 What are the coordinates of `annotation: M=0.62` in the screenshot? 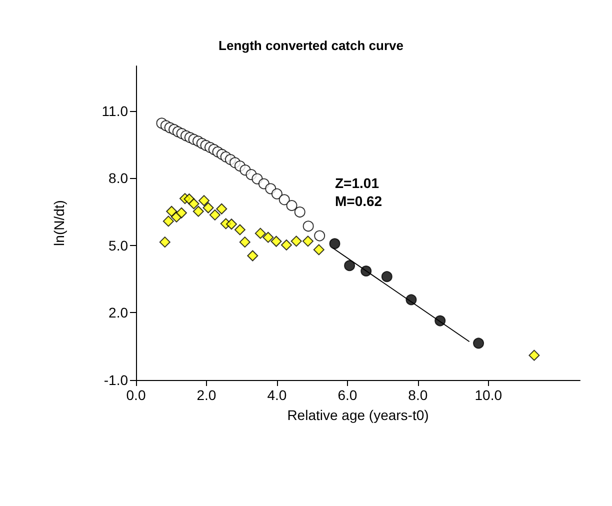 It's located at (358, 201).